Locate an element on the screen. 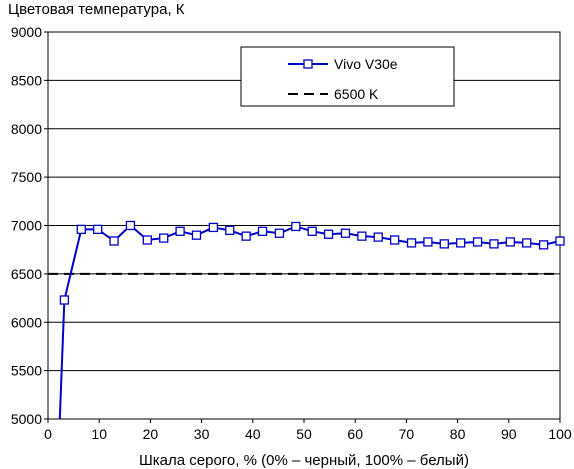  x-tick-label: 0 is located at coordinates (48, 434).